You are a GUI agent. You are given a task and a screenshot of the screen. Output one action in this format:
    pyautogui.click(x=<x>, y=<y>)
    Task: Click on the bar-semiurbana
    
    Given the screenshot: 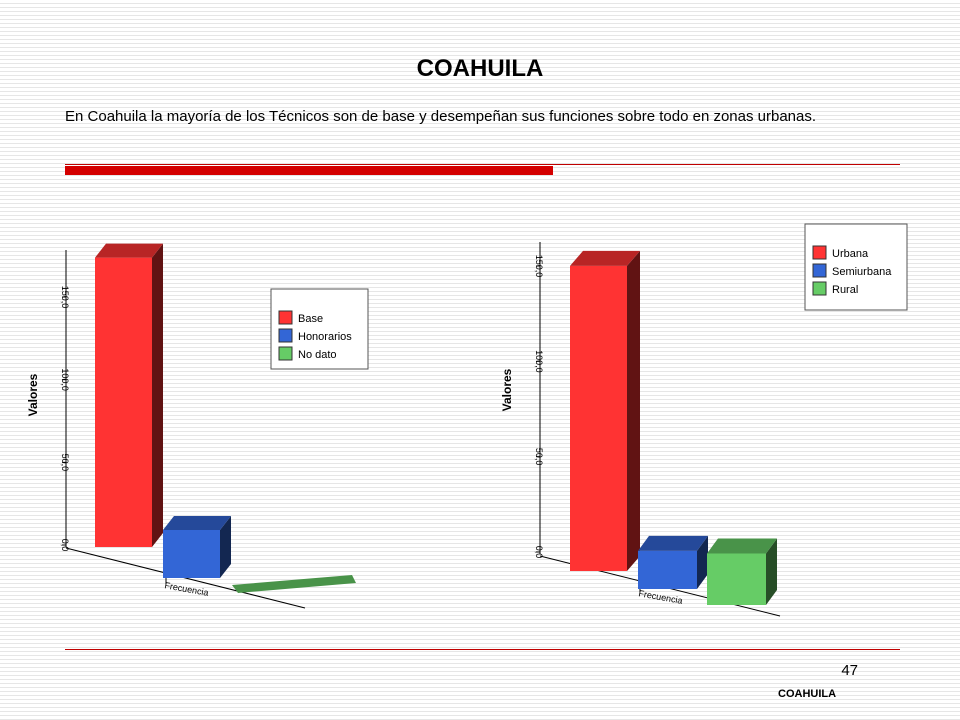 What is the action you would take?
    pyautogui.click(x=673, y=562)
    